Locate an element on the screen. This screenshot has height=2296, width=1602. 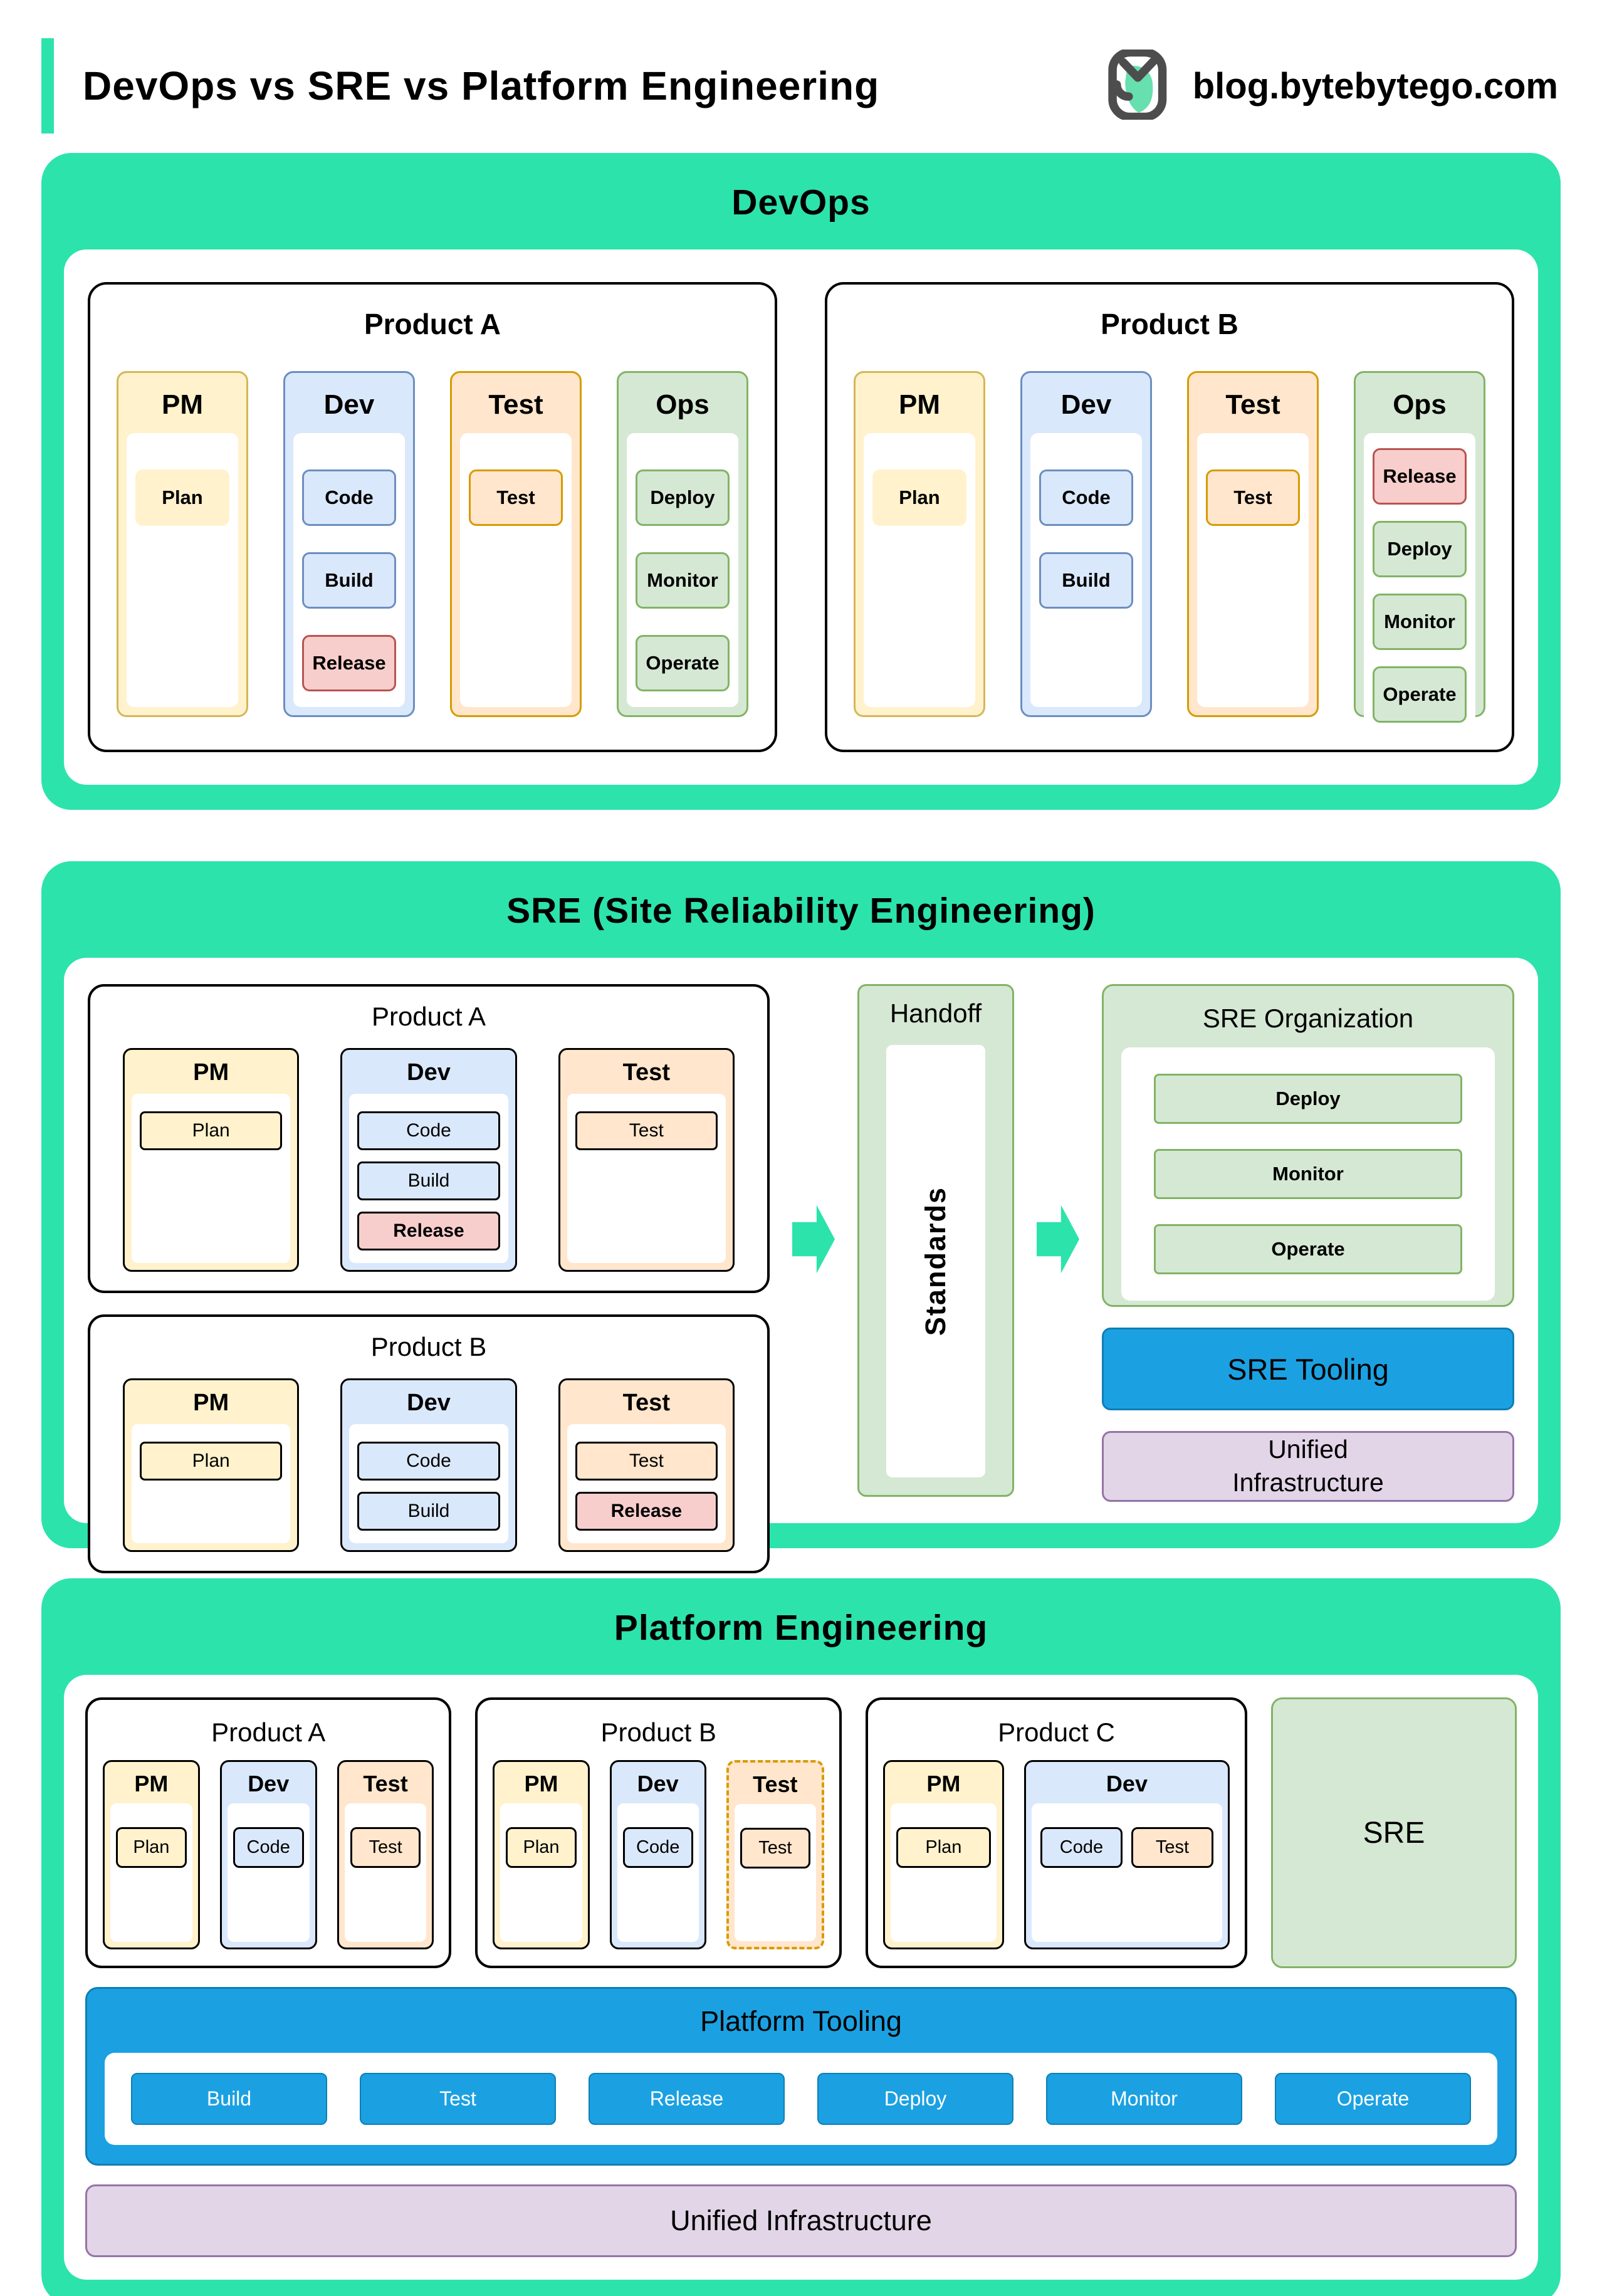
platform-product-b-columns: PM Plan Dev Code Test is located at coordinates (659, 1854).